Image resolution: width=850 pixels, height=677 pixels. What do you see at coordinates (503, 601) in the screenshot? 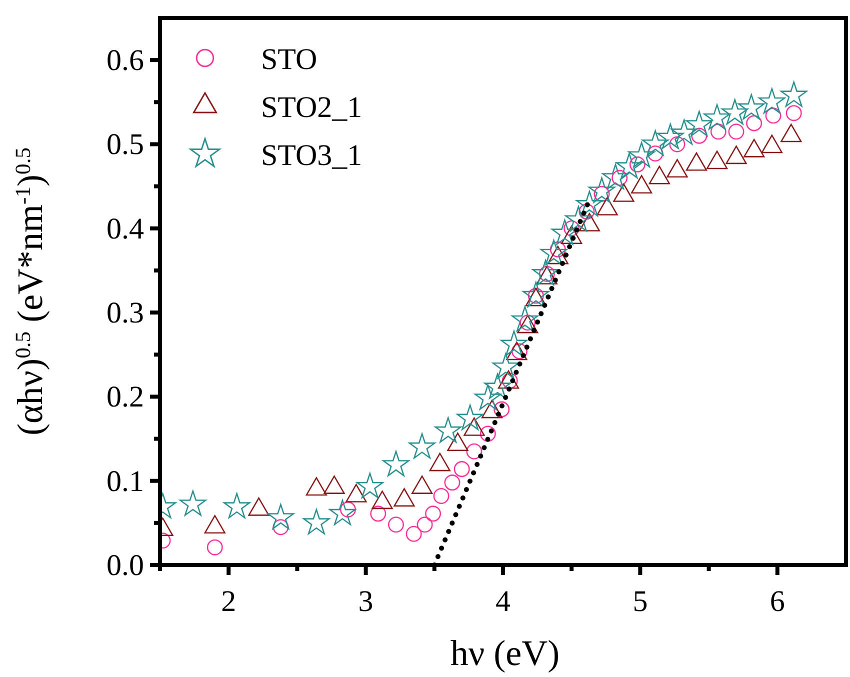
I see `x-tick-label: 4` at bounding box center [503, 601].